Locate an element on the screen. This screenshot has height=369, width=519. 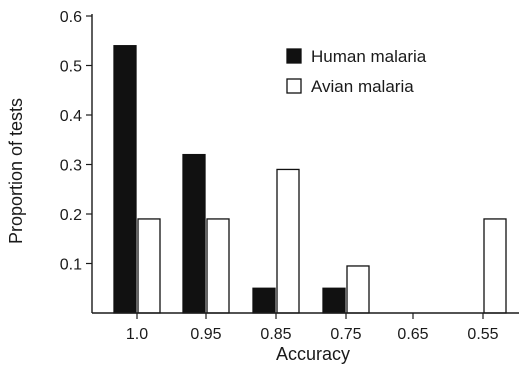
y-tick-label-1: 0.2 is located at coordinates (71, 215).